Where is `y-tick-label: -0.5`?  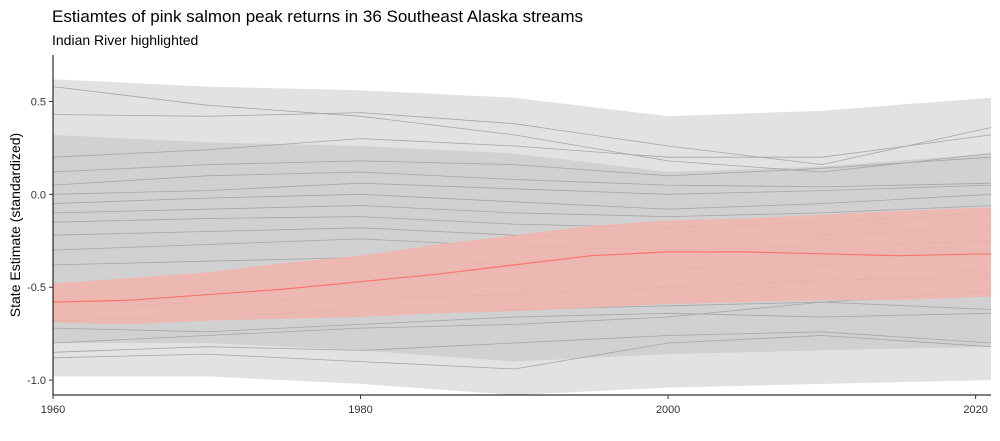 y-tick-label: -0.5 is located at coordinates (36, 288).